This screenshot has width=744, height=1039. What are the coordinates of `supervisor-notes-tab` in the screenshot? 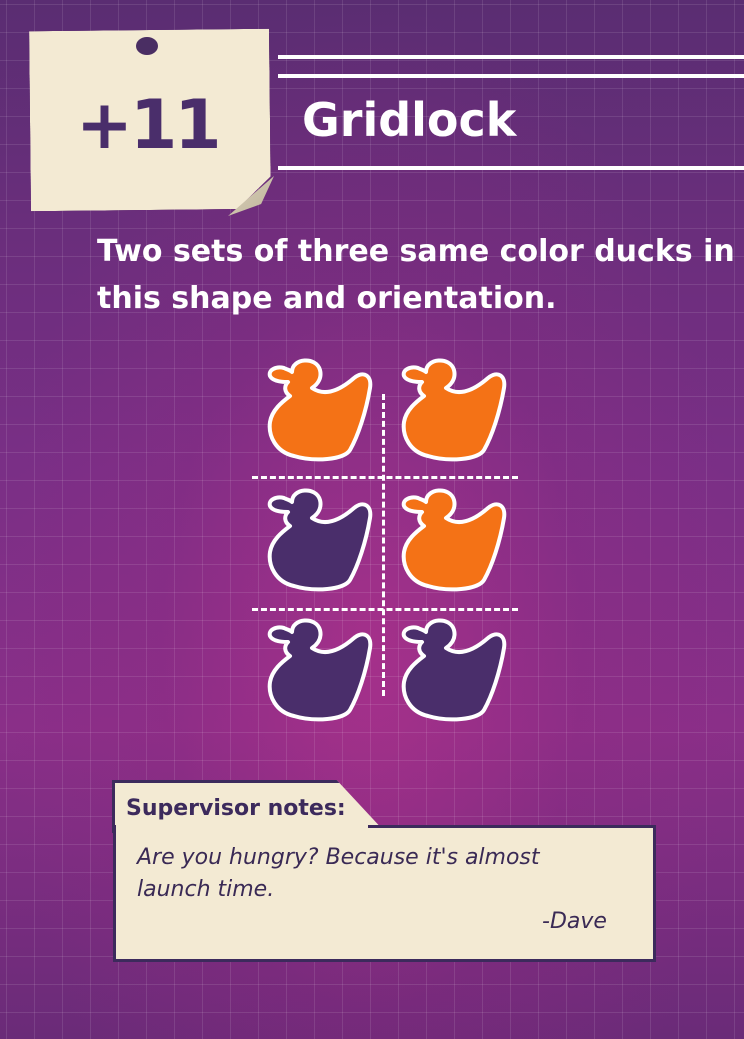 It's located at (249, 806).